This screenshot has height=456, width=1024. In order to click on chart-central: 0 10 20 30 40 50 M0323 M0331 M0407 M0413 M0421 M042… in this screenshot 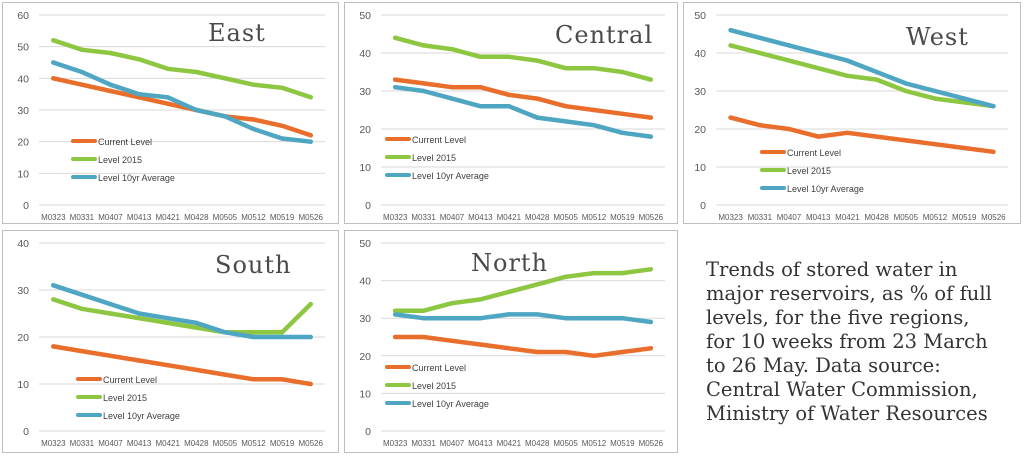, I will do `click(512, 116)`.